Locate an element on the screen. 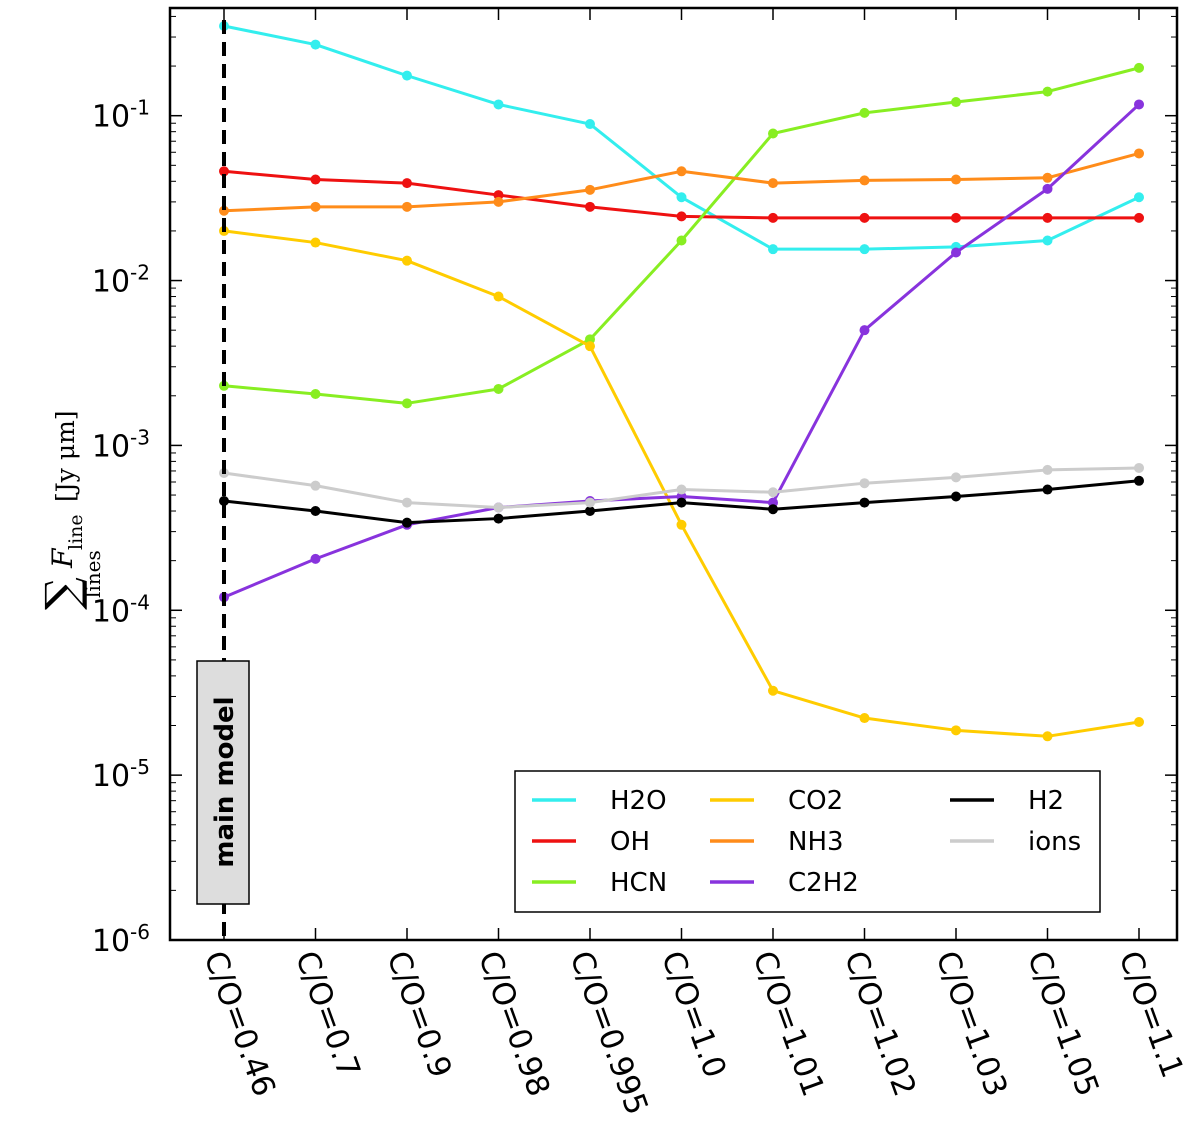 This screenshot has width=1200, height=1135. series-nh3 is located at coordinates (681, 182).